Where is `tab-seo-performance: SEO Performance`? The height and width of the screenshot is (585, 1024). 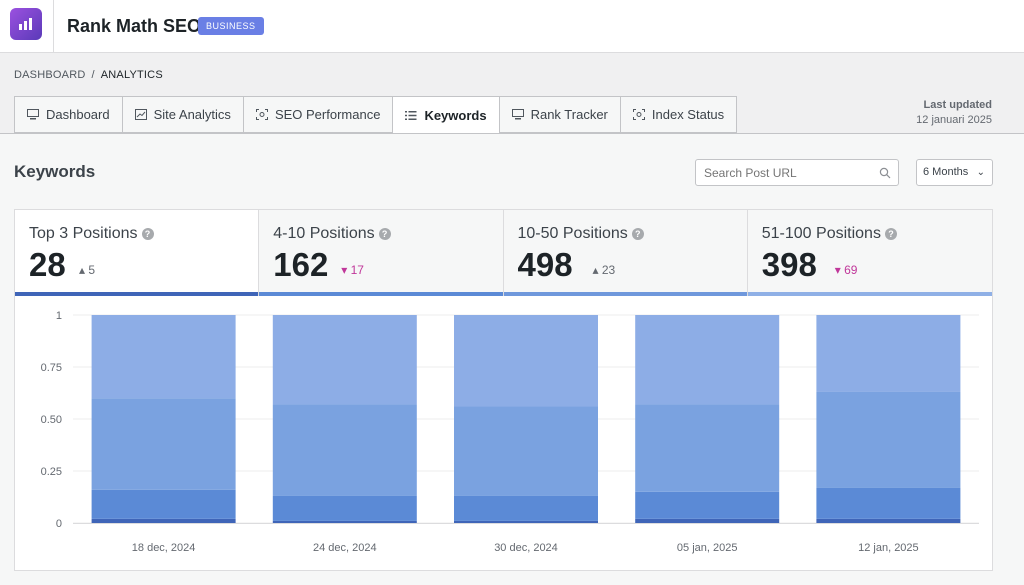
tab-seo-performance: SEO Performance is located at coordinates (317, 114).